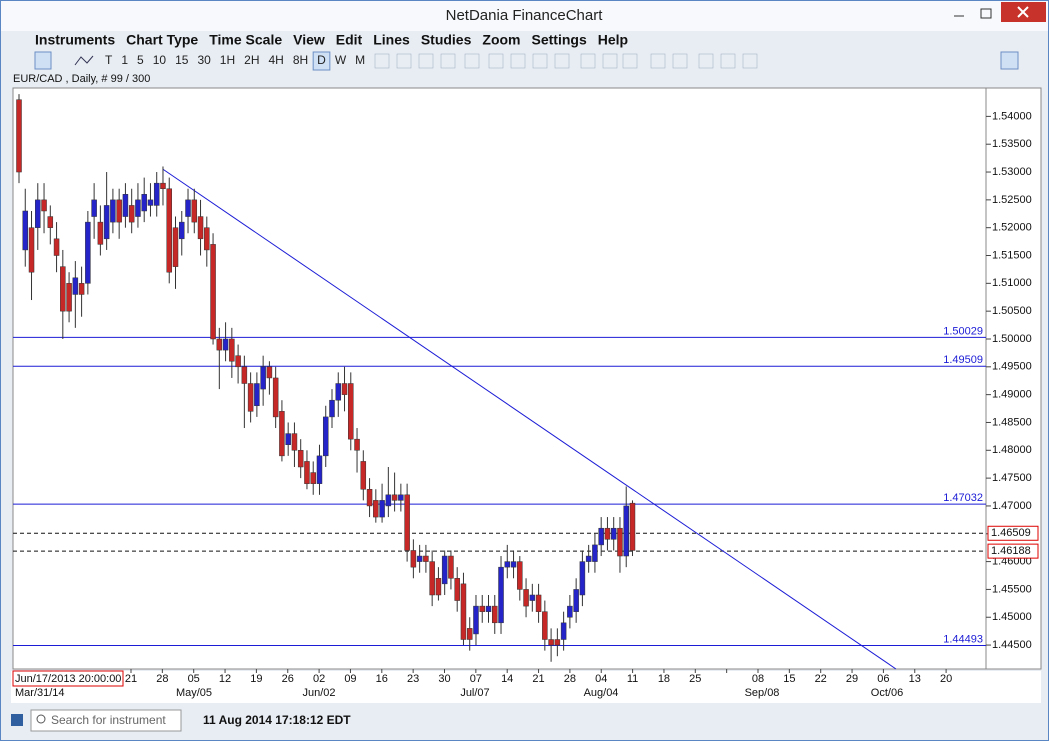 This screenshot has height=741, width=1049. Describe the element at coordinates (446, 40) in the screenshot. I see `menu-item: Studies` at that location.